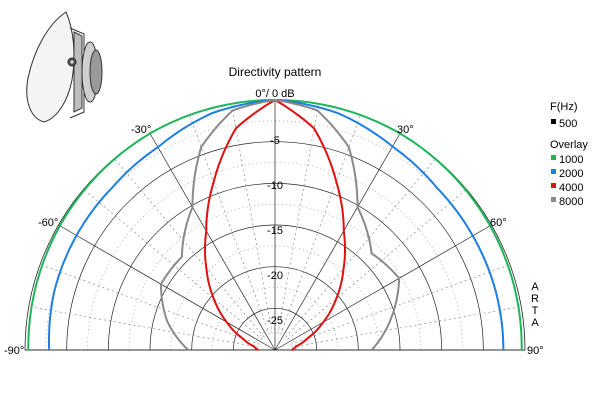 The width and height of the screenshot is (600, 400). I want to click on legend-header: F(Hz), so click(564, 107).